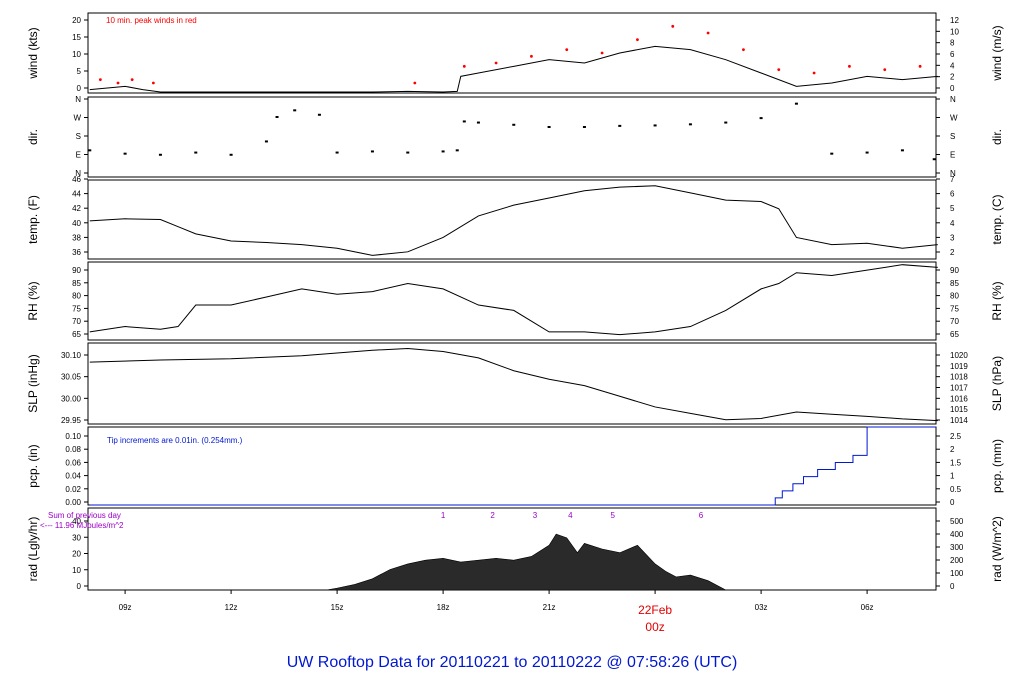 This screenshot has height=700, width=1024. I want to click on pcp-right-axis-label: pcp. (mm), so click(997, 466).